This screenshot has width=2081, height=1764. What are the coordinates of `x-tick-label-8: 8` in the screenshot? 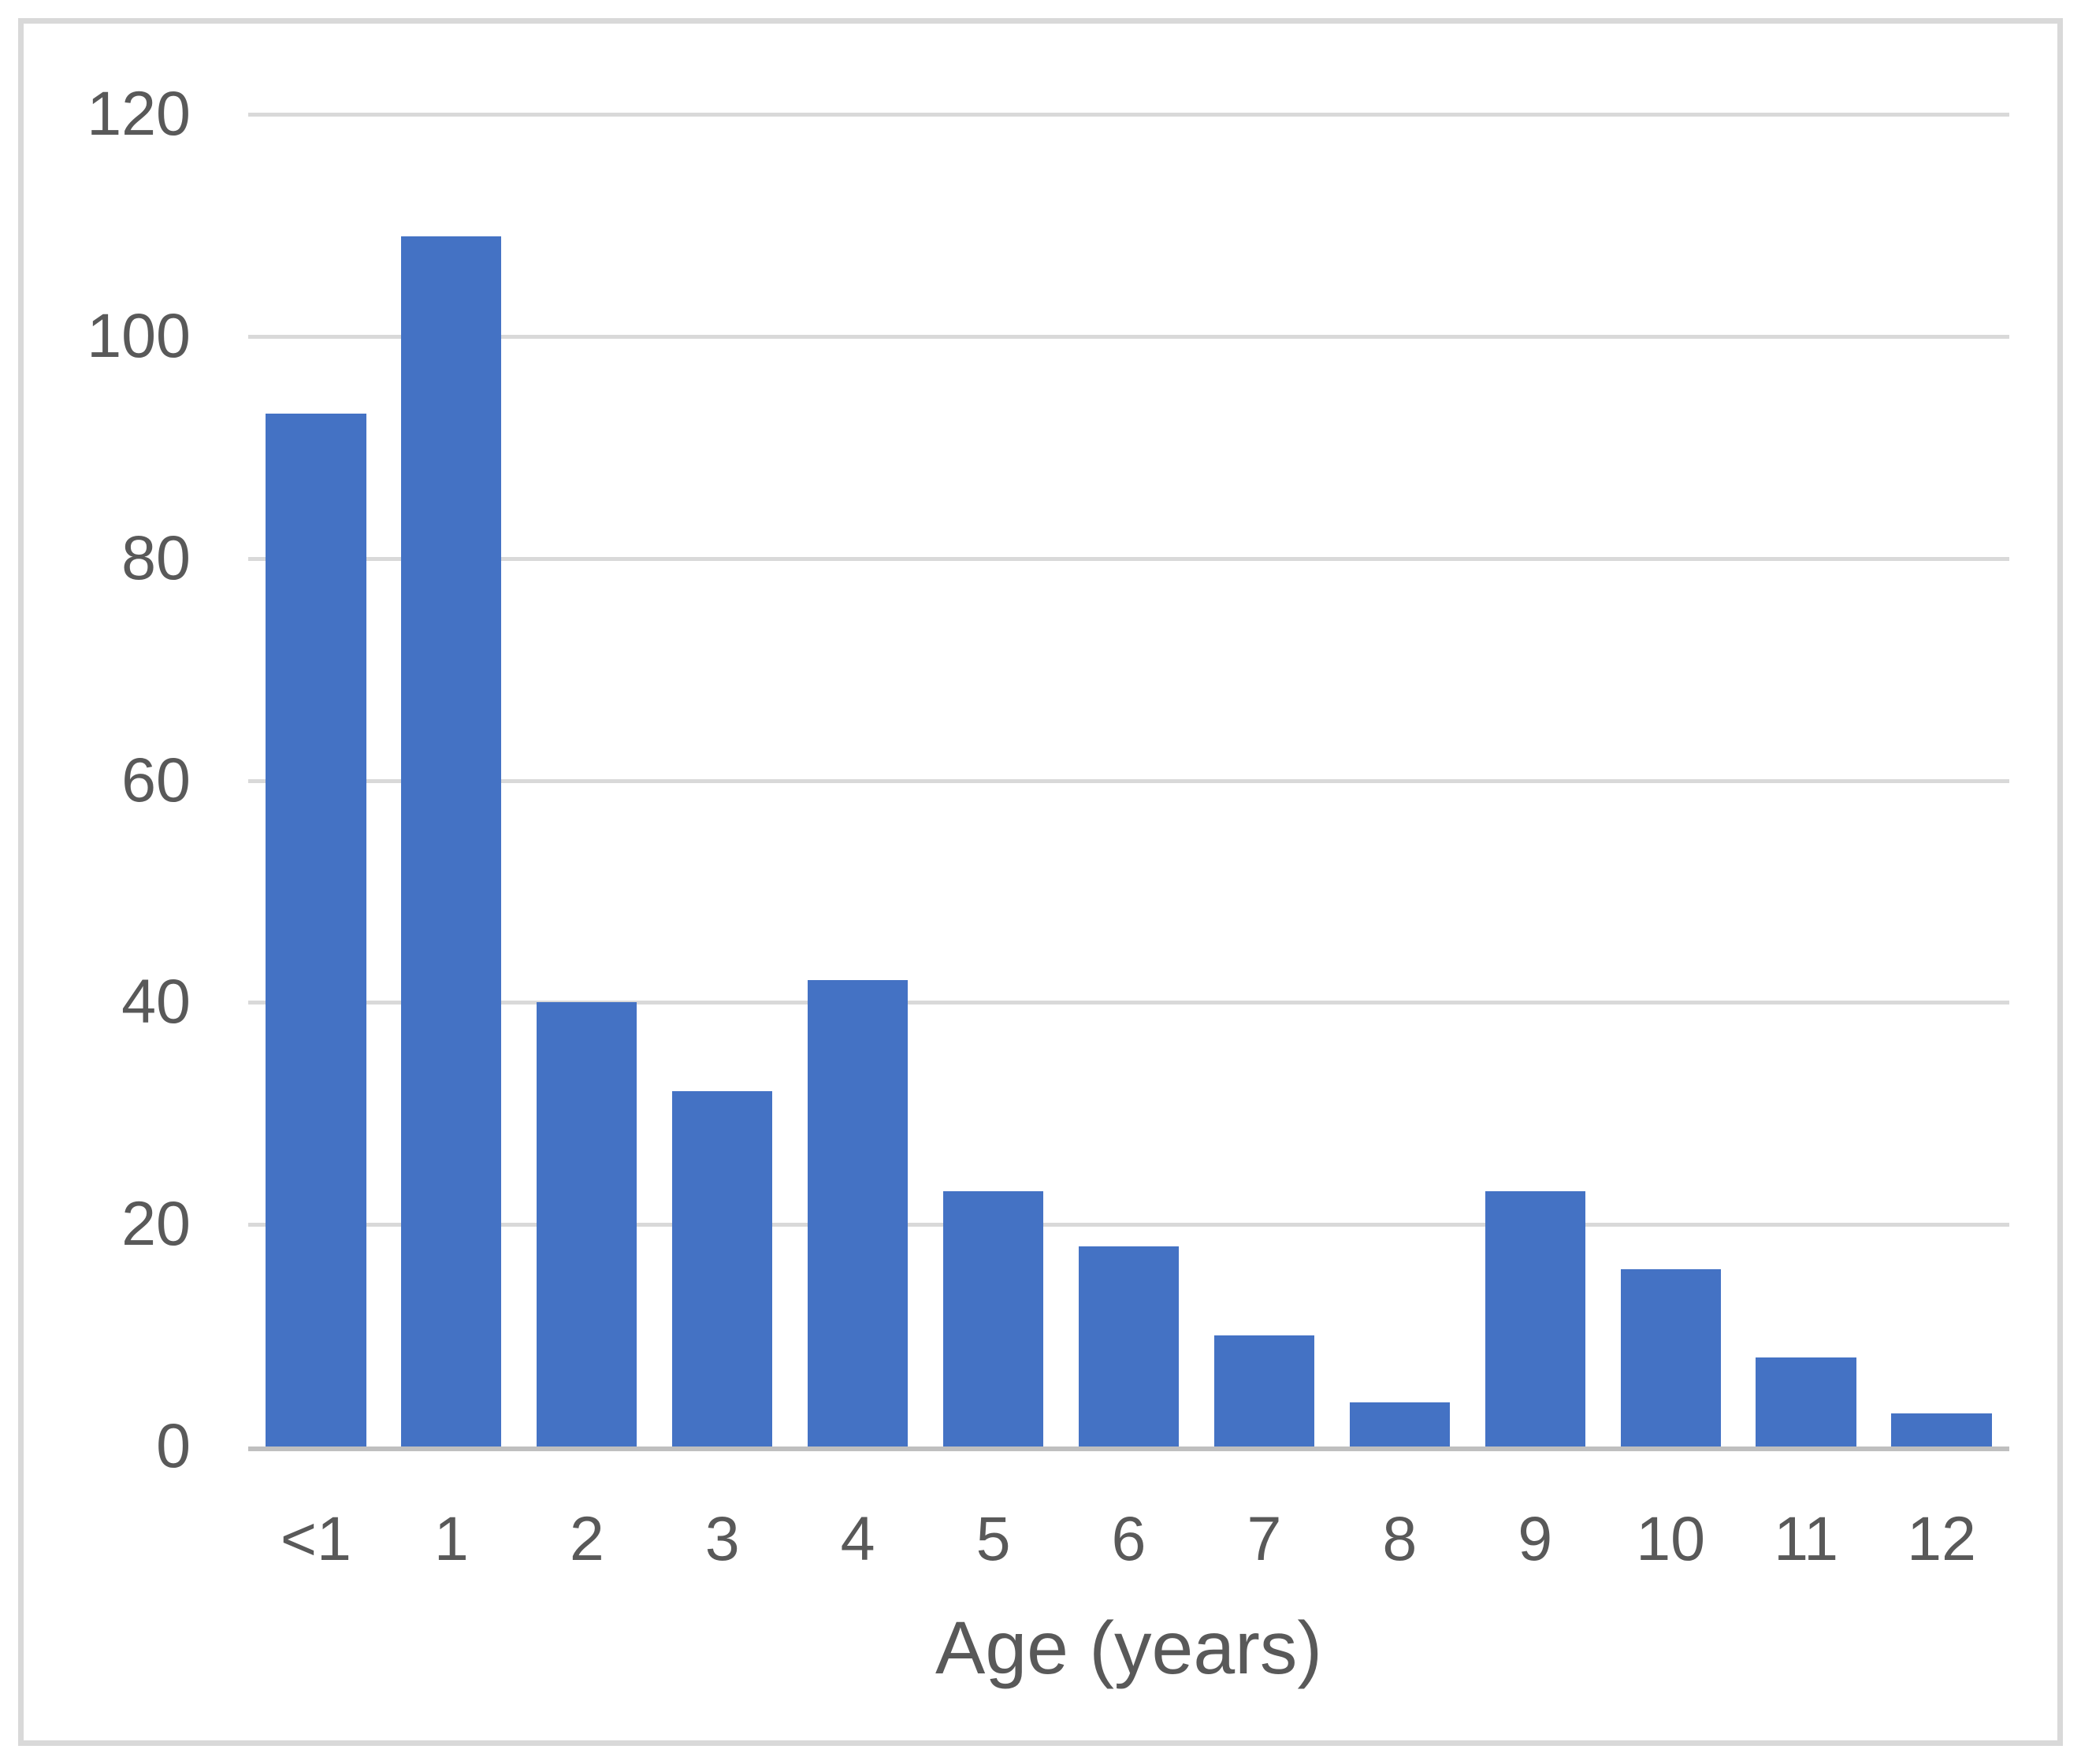 It's located at (1400, 1538).